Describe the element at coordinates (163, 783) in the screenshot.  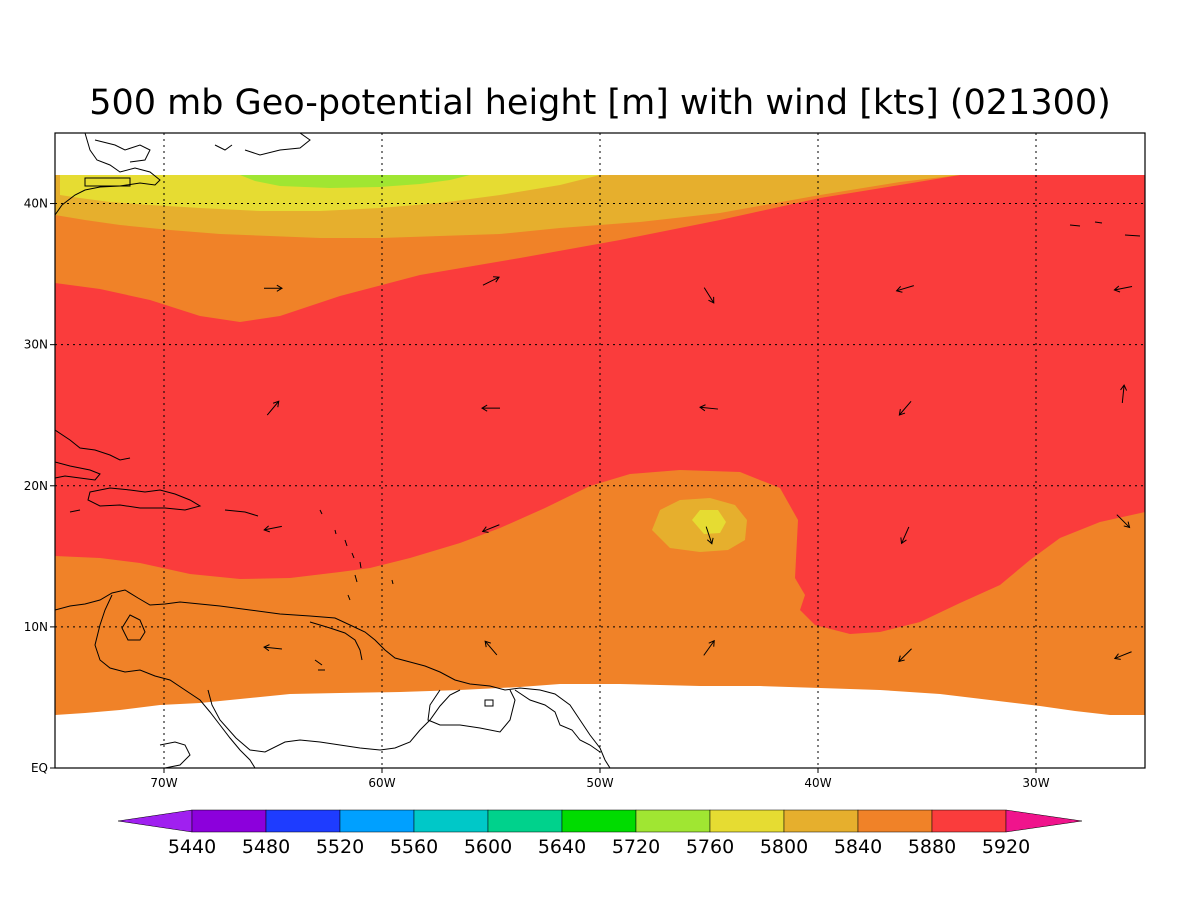
I see `x-tick-label: 70W` at that location.